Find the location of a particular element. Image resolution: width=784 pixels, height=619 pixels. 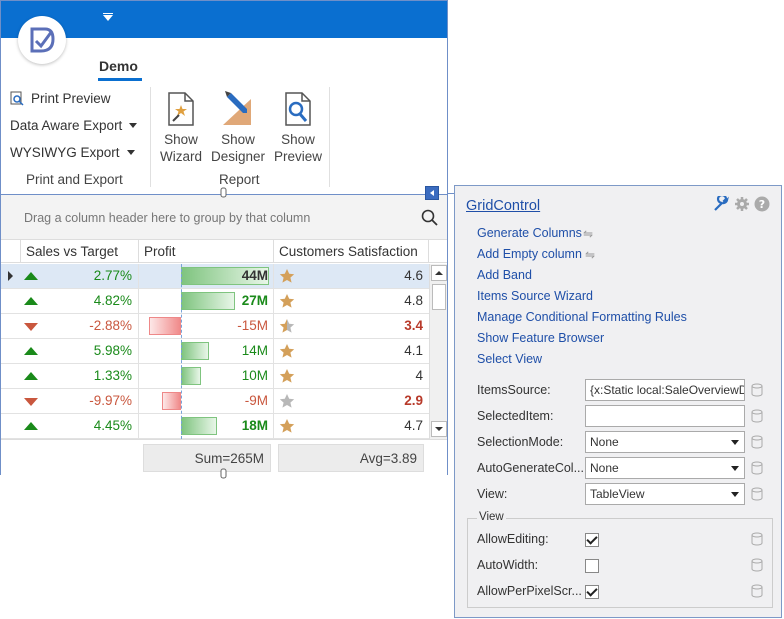

arrow-down-icon is located at coordinates (31, 402).